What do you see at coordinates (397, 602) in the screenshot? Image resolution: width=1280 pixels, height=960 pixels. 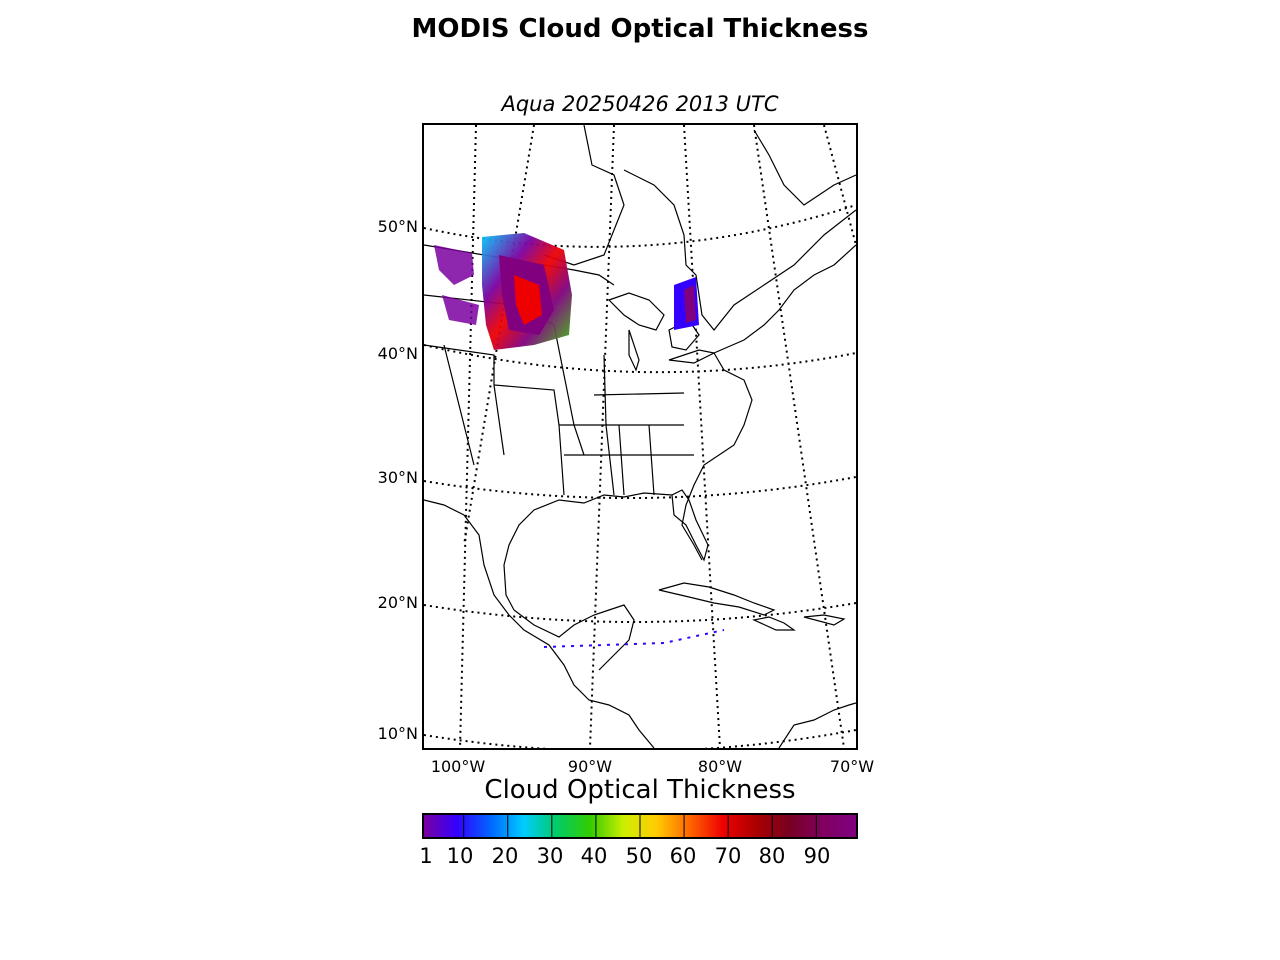 I see `lat-label: 20°N` at bounding box center [397, 602].